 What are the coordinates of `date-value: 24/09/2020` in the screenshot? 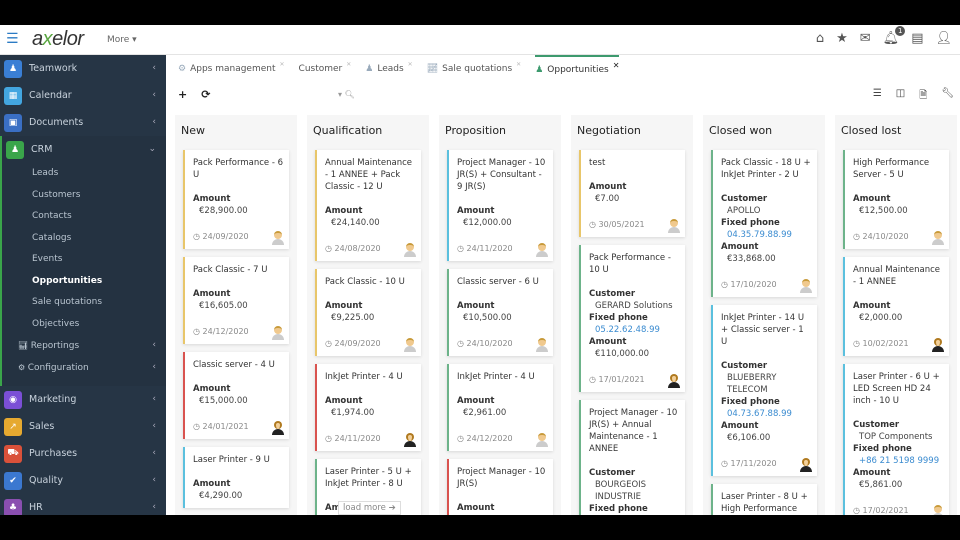 It's located at (357, 343).